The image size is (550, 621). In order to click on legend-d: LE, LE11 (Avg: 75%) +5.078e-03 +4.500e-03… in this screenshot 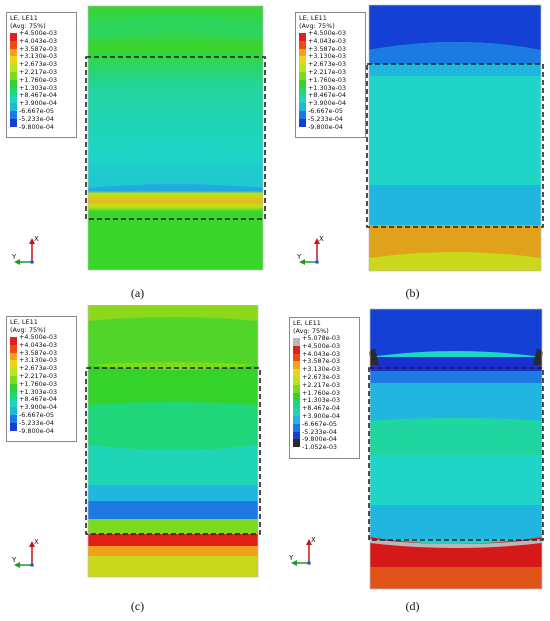, I will do `click(324, 388)`.